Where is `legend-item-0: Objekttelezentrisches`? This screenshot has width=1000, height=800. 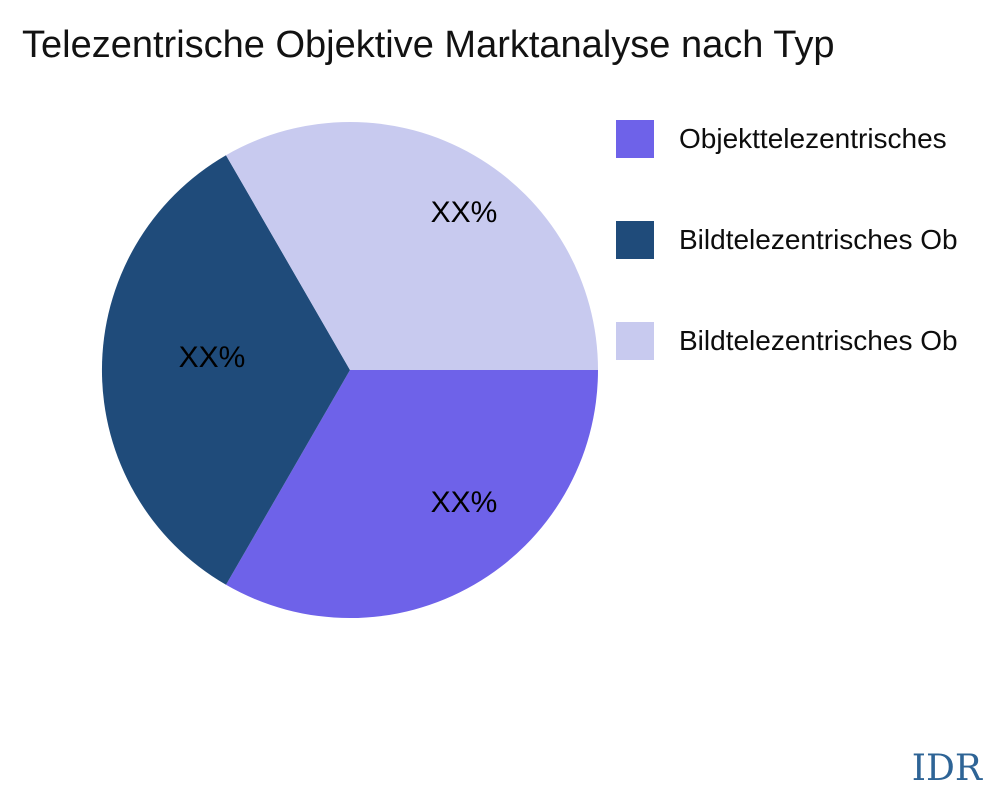
legend-item-0: Objekttelezentrisches is located at coordinates (781, 139).